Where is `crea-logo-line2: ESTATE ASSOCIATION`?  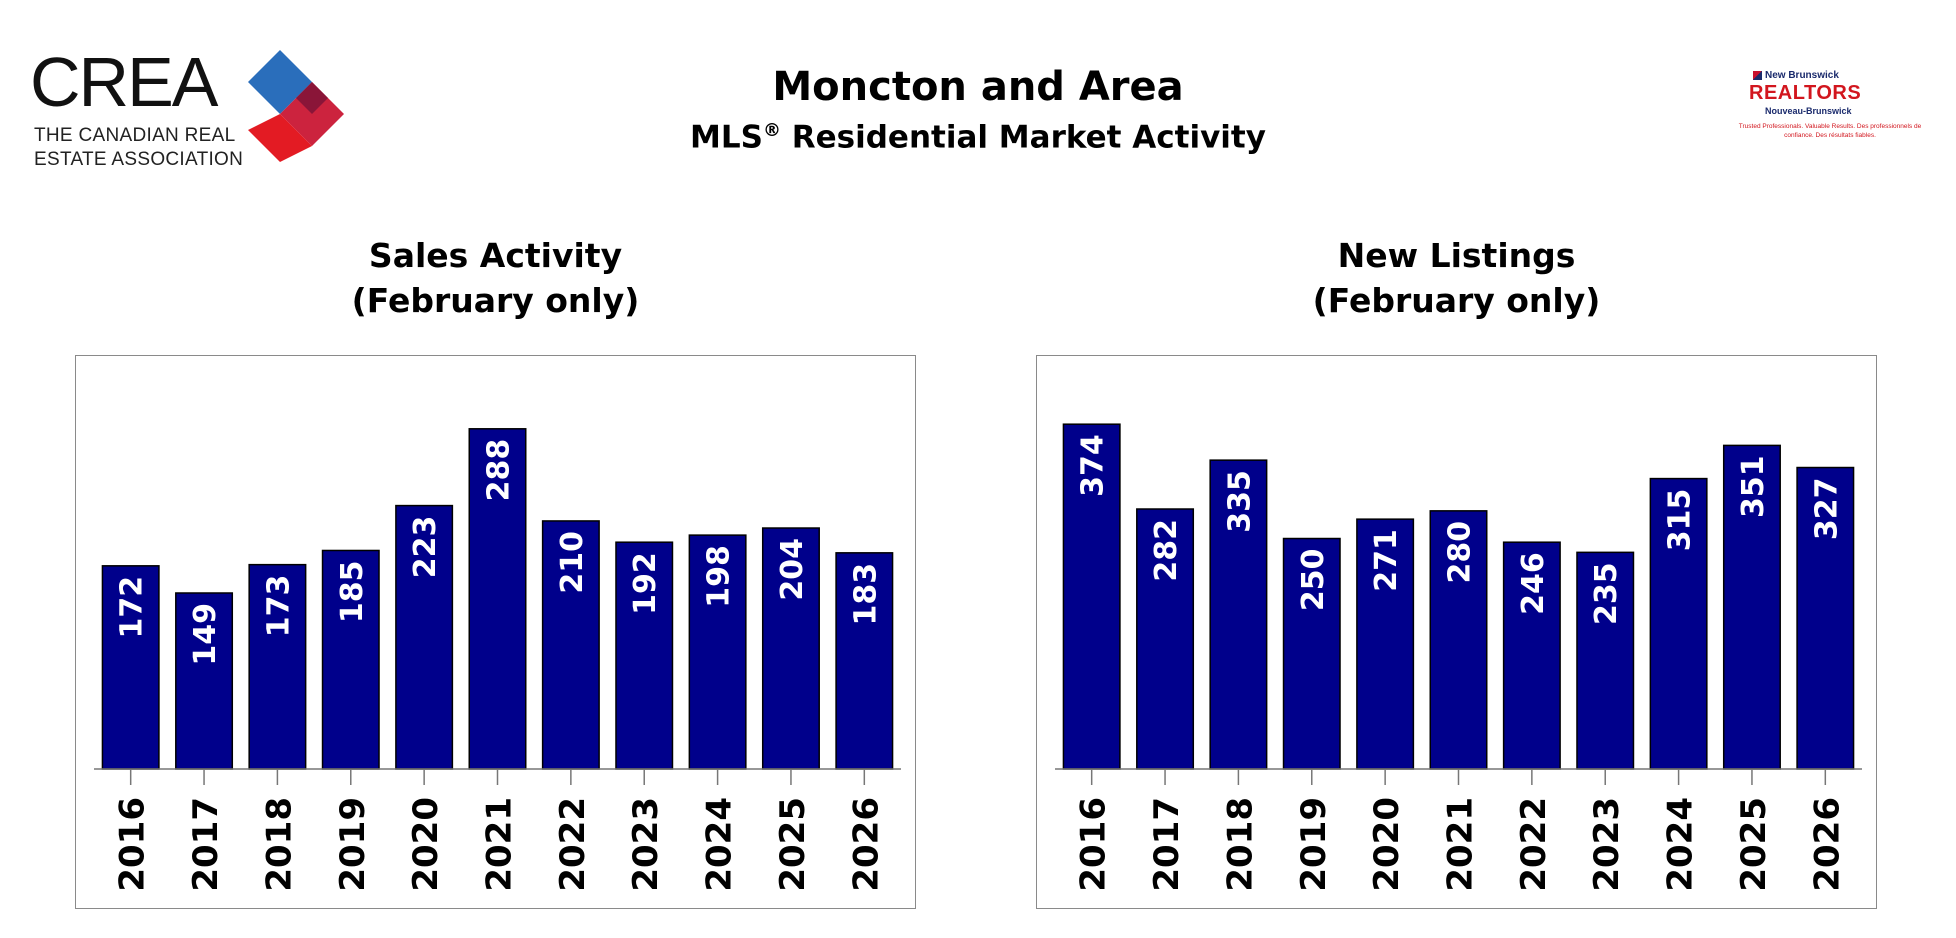
crea-logo-line2: ESTATE ASSOCIATION is located at coordinates (139, 159).